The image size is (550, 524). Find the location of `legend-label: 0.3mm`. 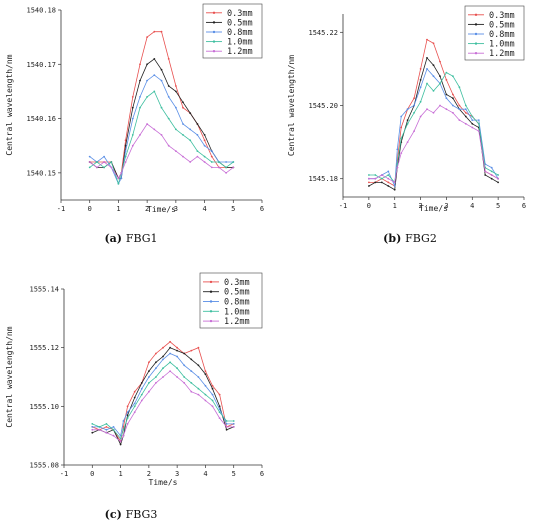

legend-label: 0.3mm is located at coordinates (237, 283).